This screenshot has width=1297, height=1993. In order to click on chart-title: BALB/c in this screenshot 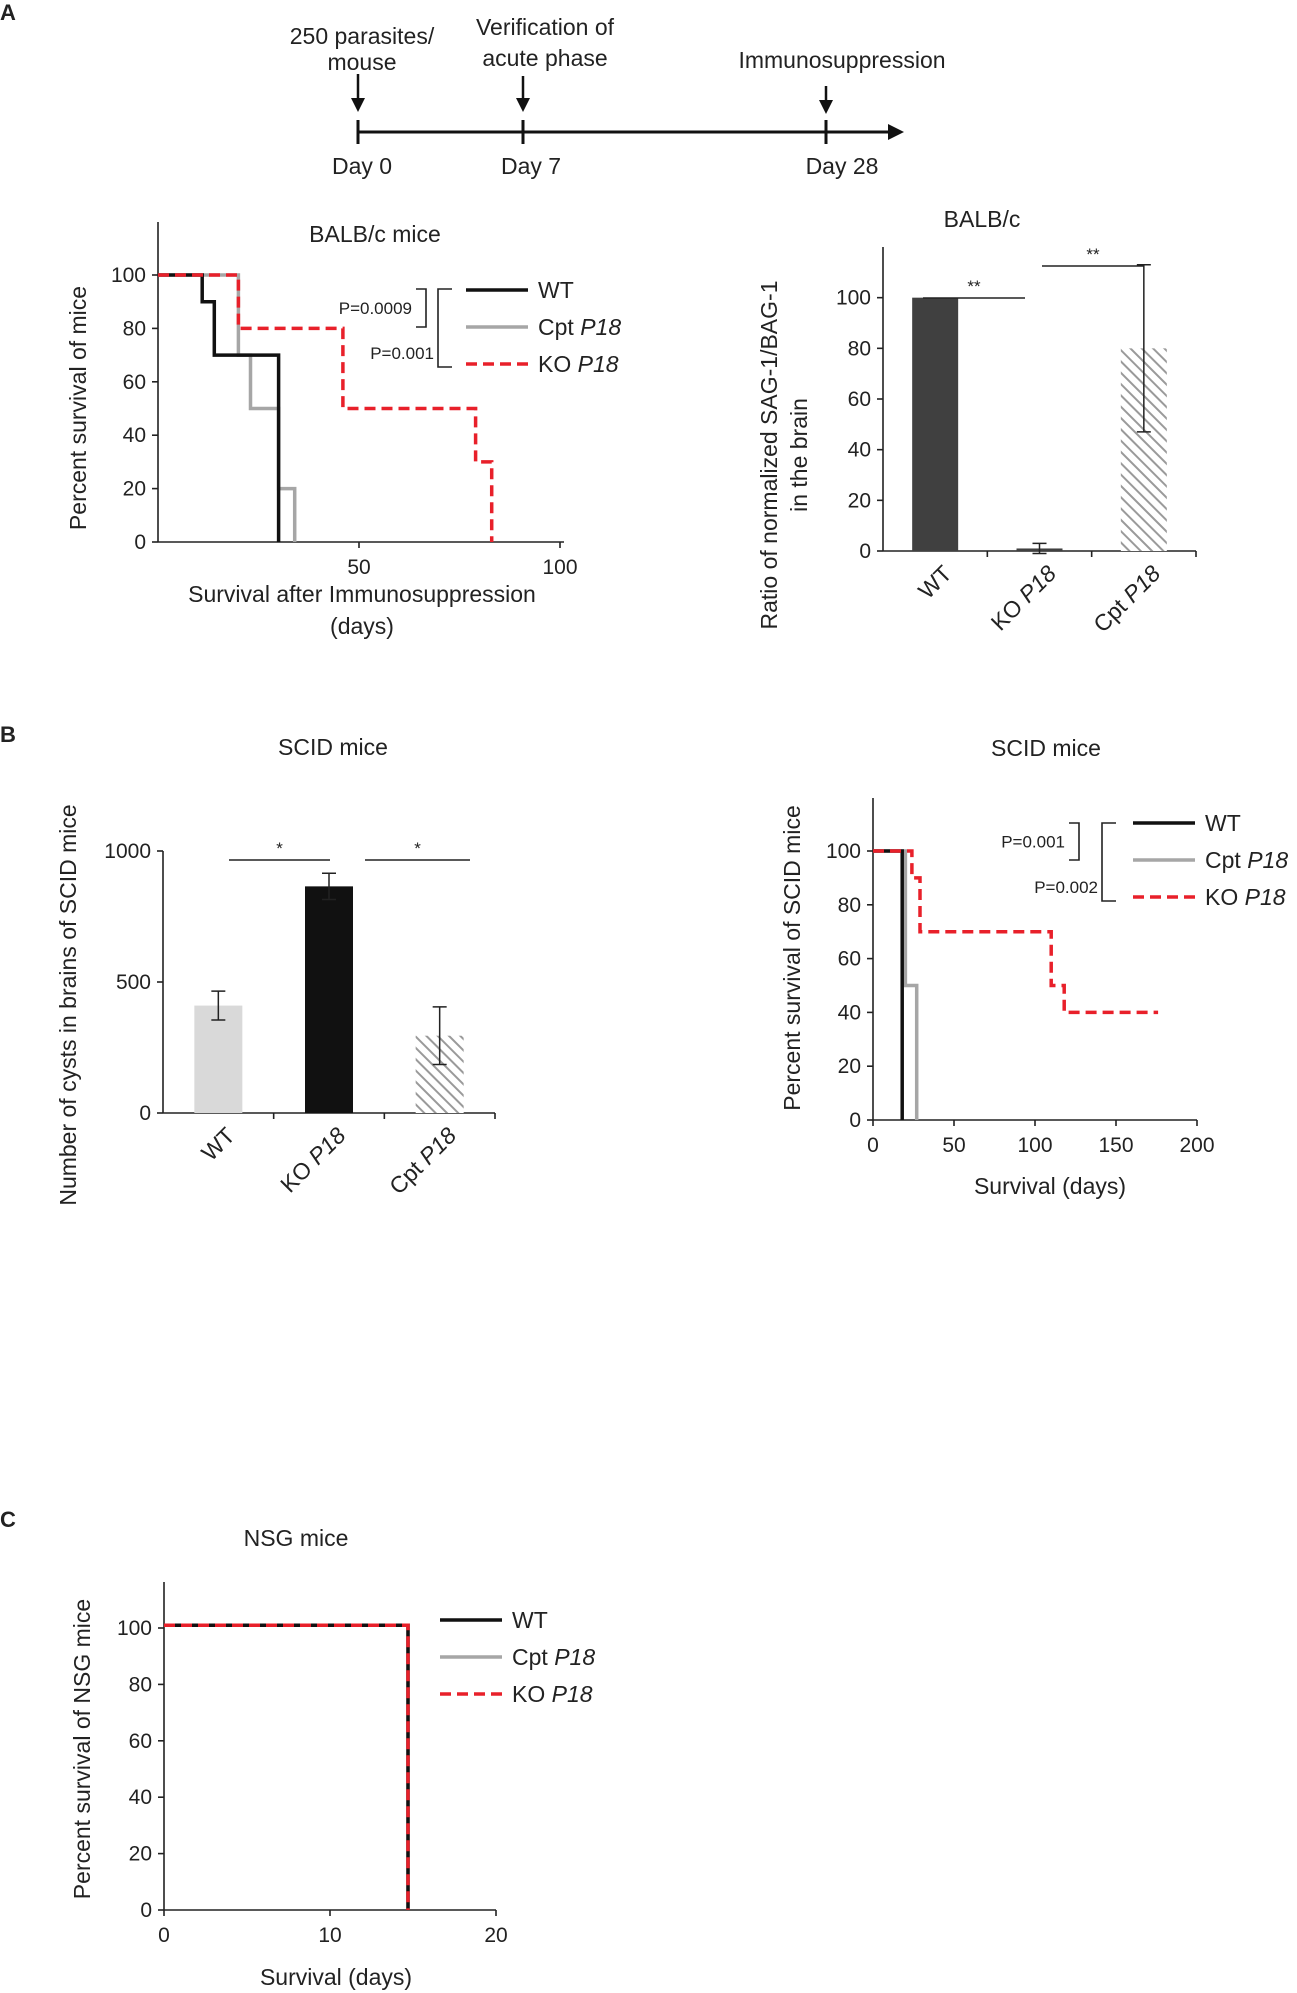, I will do `click(982, 219)`.